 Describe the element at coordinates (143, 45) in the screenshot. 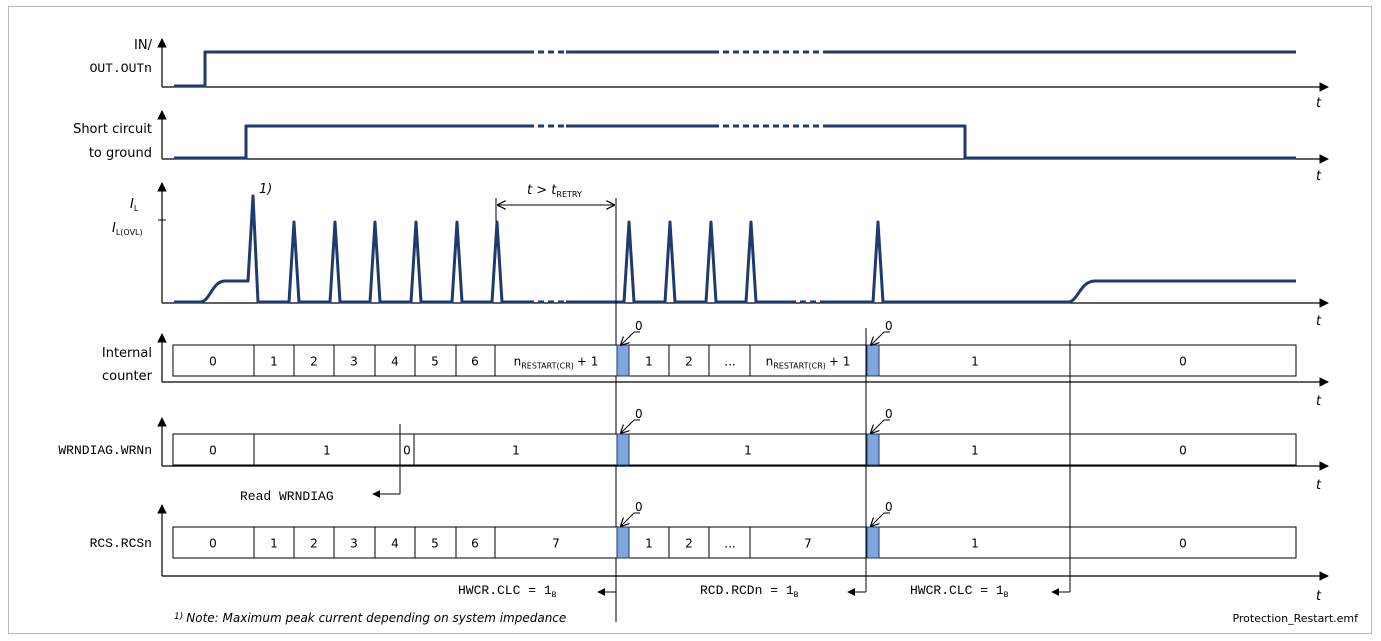

I see `in-out-label-1: IN/` at that location.